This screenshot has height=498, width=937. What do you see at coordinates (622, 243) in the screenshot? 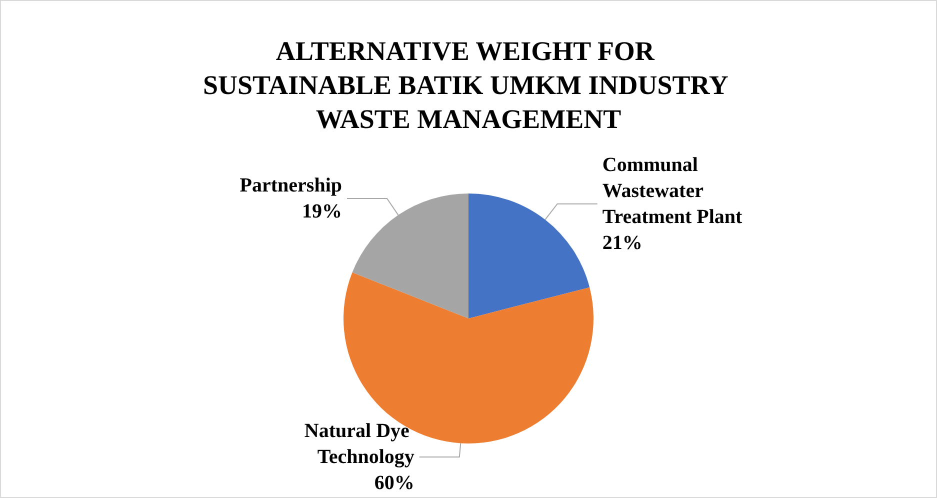
I see `data-label: 21%` at bounding box center [622, 243].